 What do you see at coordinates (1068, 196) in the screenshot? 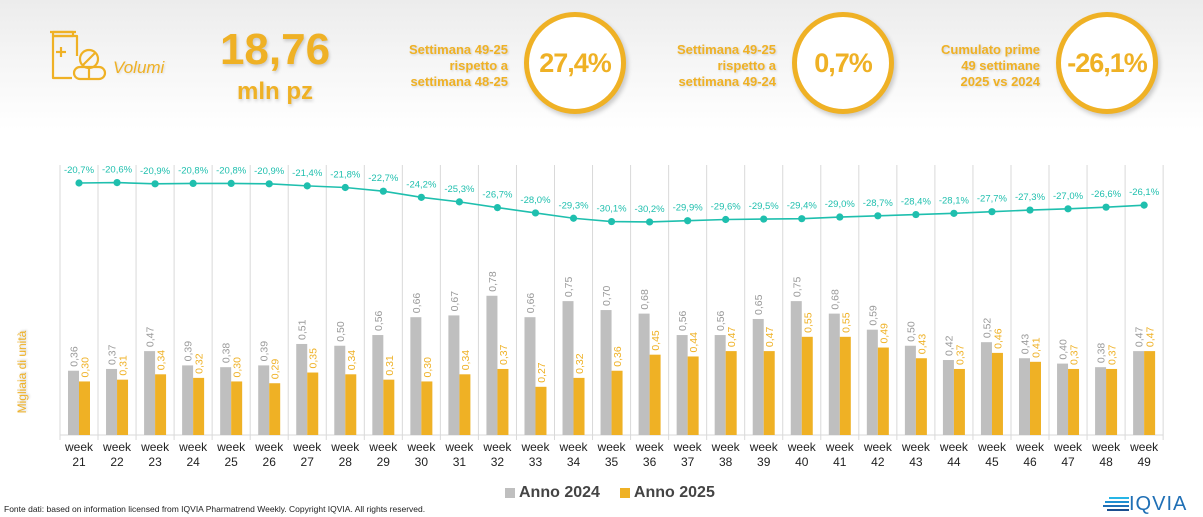
I see `line-label: -27,0%` at bounding box center [1068, 196].